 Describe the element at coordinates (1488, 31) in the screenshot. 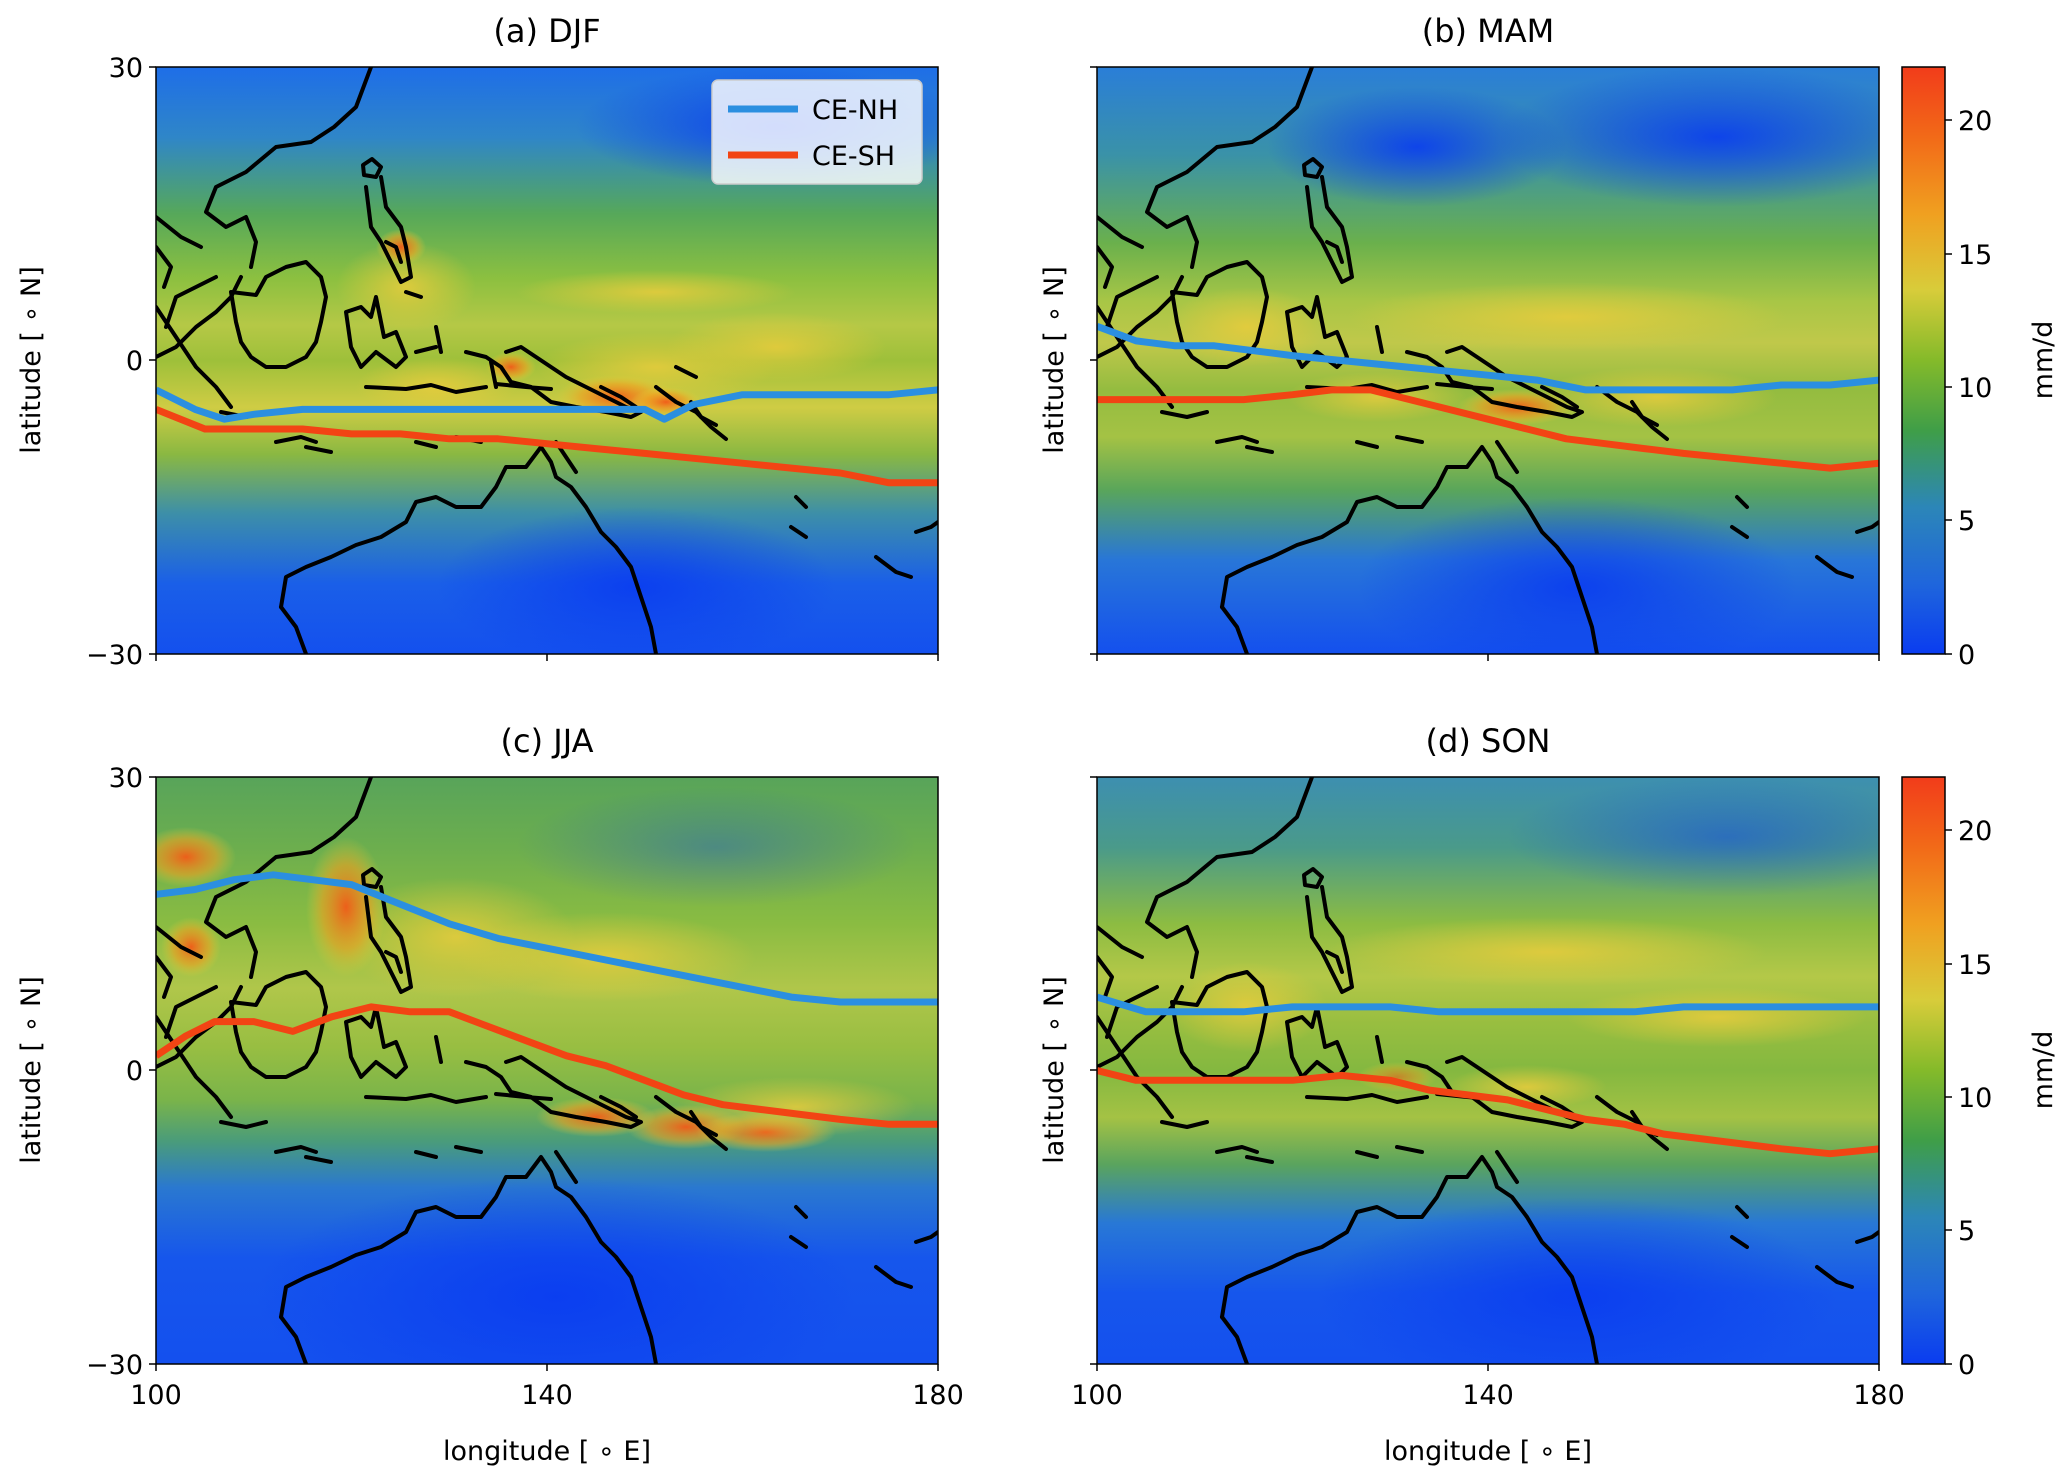

I see `panel-title-b: (b) MAM` at that location.